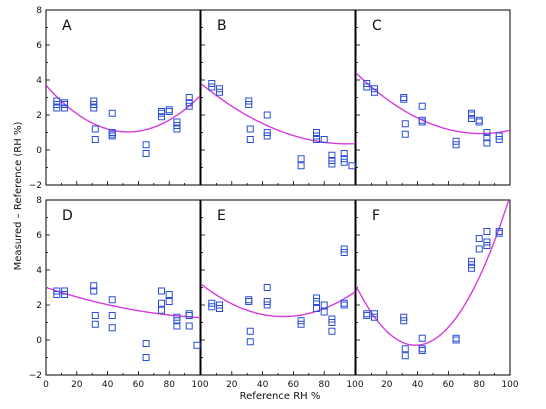  Describe the element at coordinates (479, 385) in the screenshot. I see `x-tick-label: 80` at that location.